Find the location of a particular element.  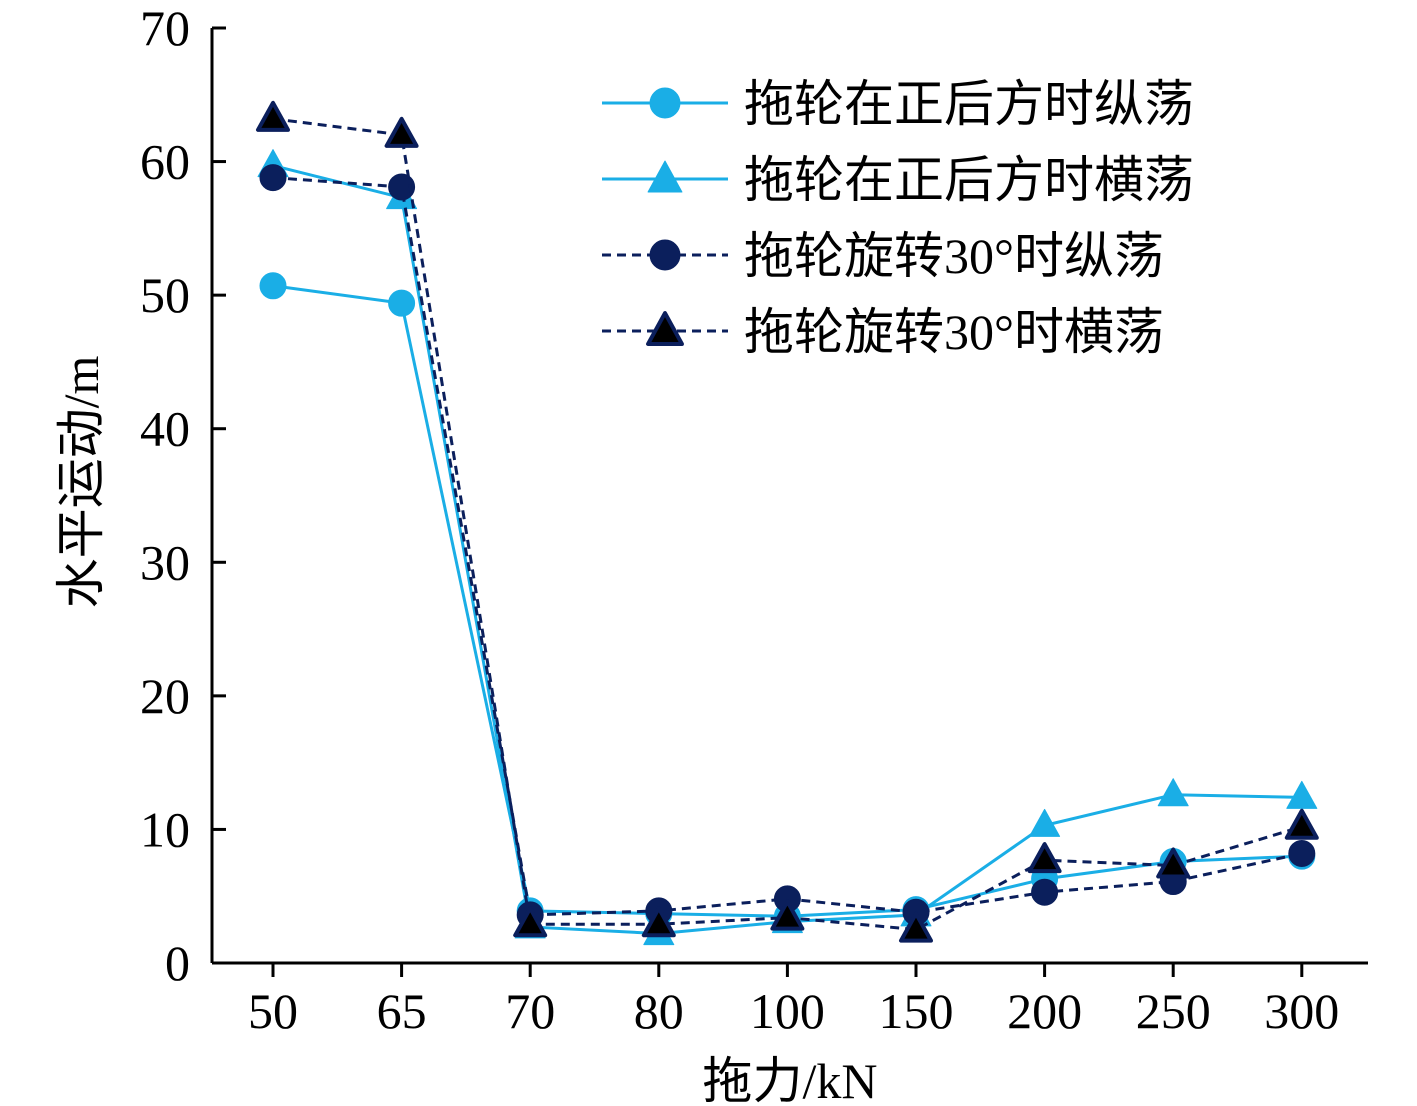

x-tick-label: 200 is located at coordinates (1044, 1011).